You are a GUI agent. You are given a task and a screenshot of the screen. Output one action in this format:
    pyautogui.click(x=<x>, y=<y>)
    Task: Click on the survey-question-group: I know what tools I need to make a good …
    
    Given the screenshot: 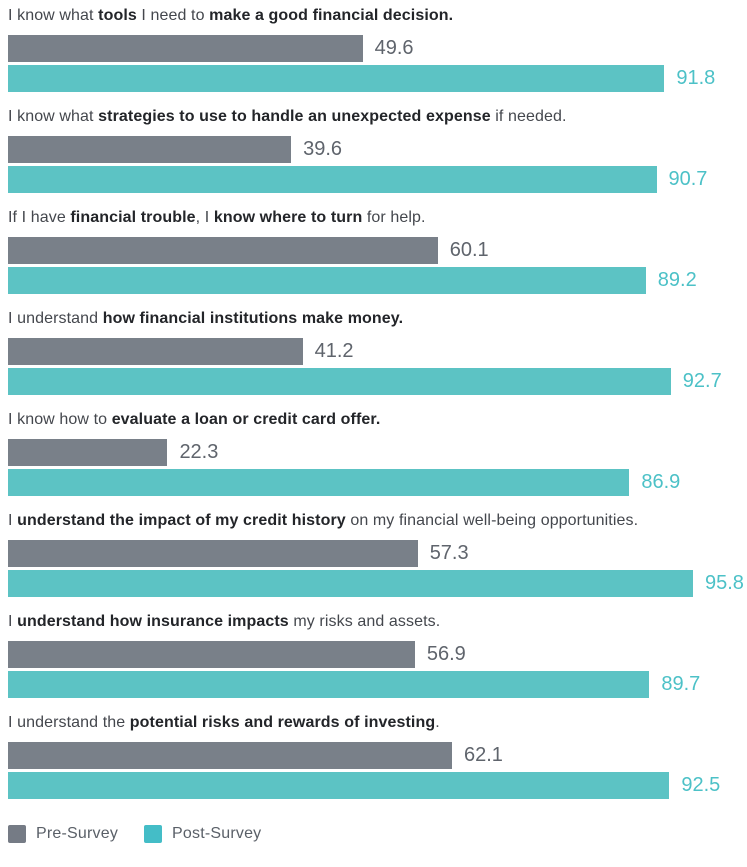 What is the action you would take?
    pyautogui.click(x=373, y=49)
    